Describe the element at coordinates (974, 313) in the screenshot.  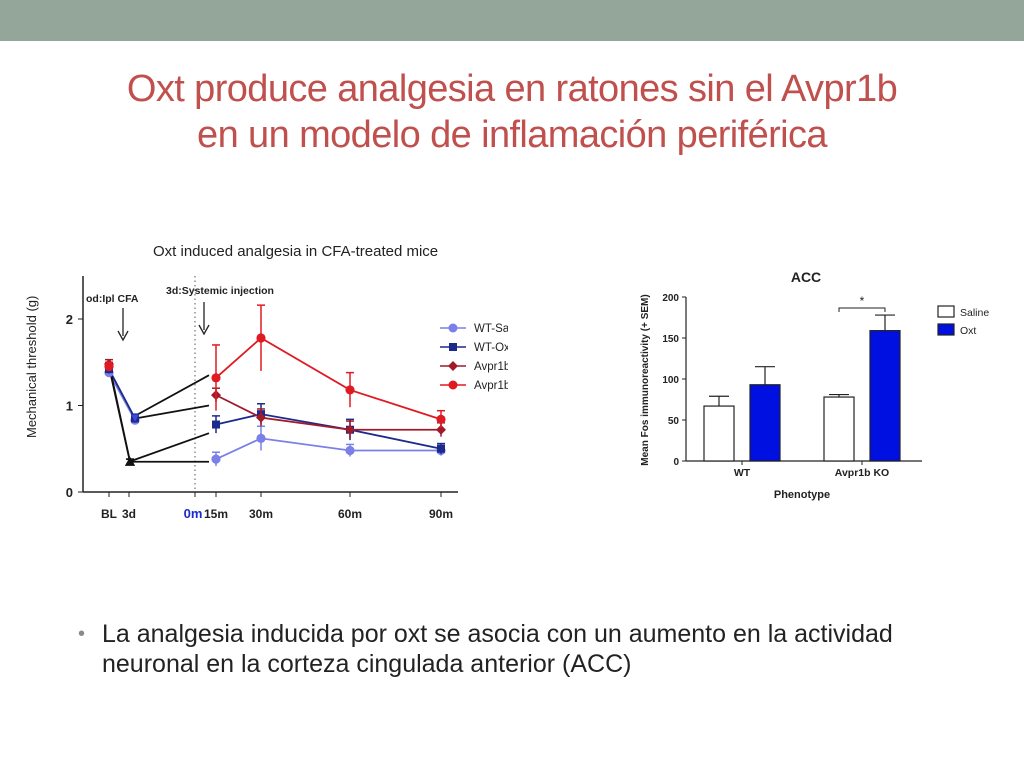
I see `legend-label: Saline` at that location.